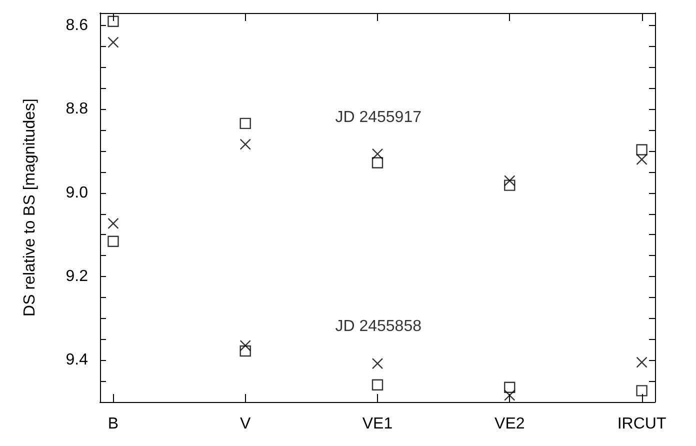 This screenshot has width=696, height=446. What do you see at coordinates (77, 277) in the screenshot?
I see `y-tick-label: 9.2` at bounding box center [77, 277].